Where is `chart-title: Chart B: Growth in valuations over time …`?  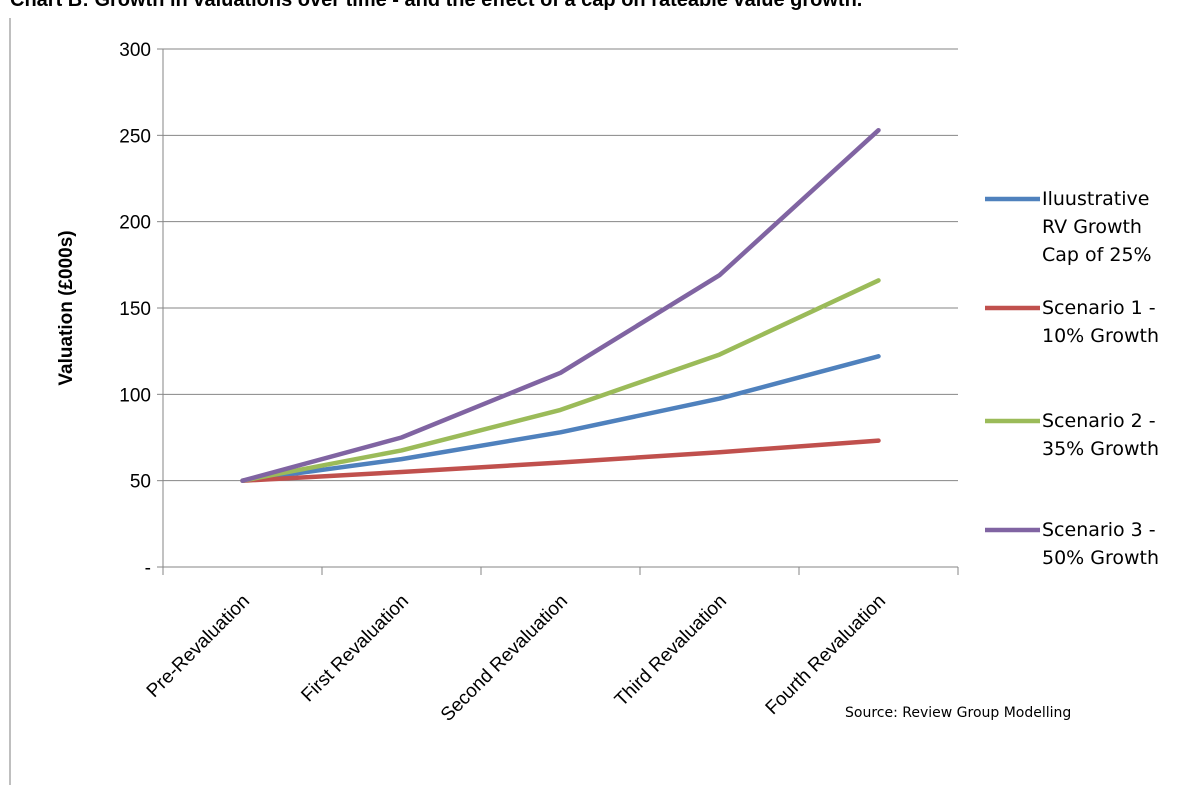 chart-title: Chart B: Growth in valuations over time … is located at coordinates (436, 5).